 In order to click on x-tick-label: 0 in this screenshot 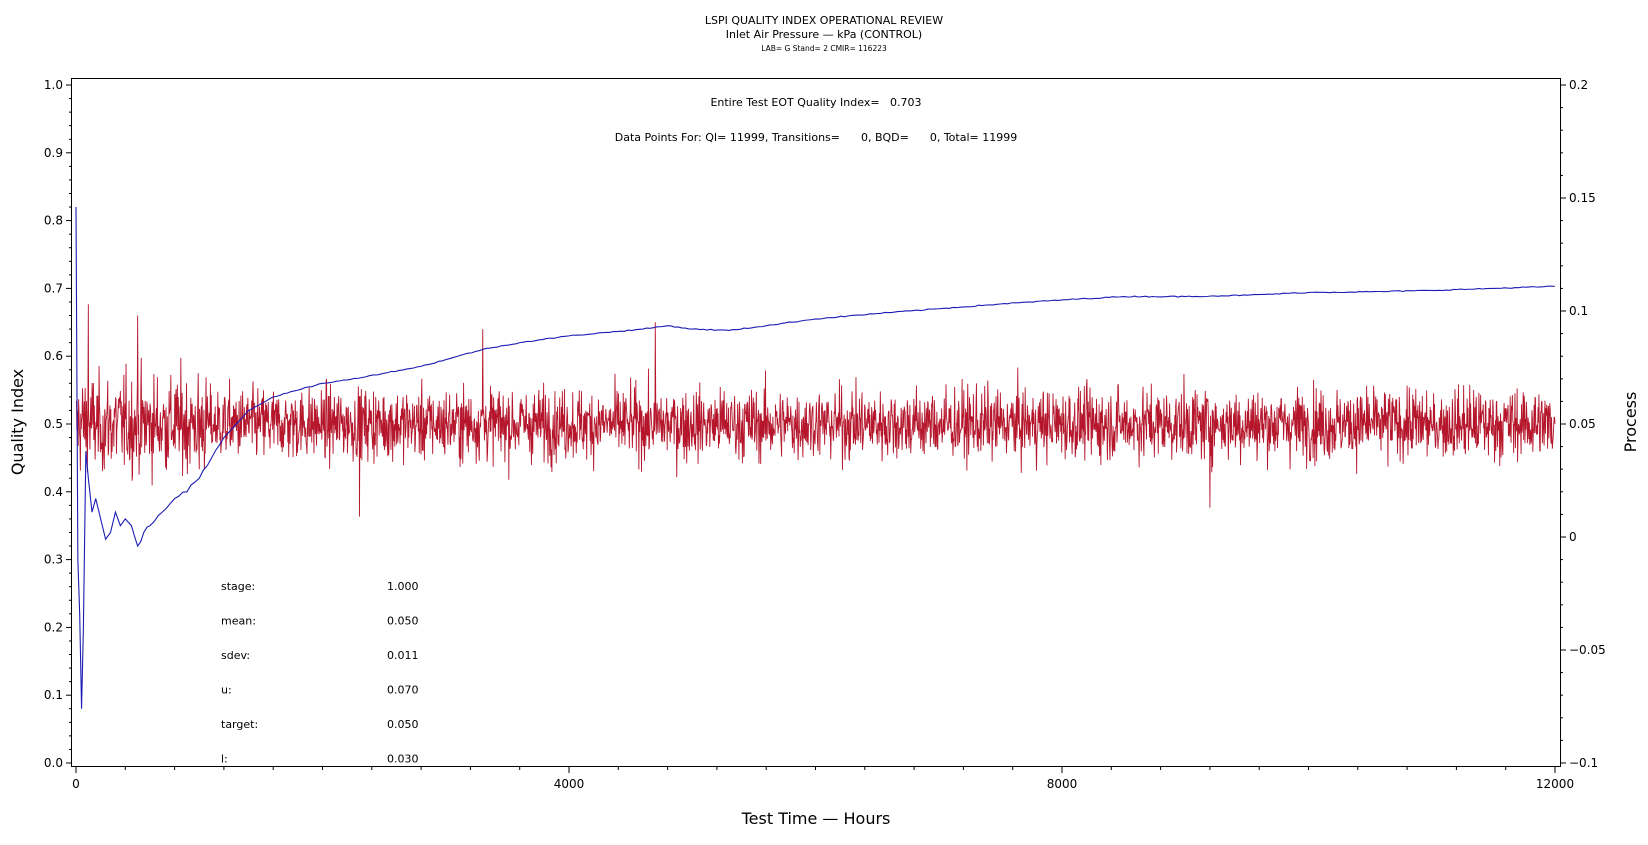, I will do `click(76, 784)`.